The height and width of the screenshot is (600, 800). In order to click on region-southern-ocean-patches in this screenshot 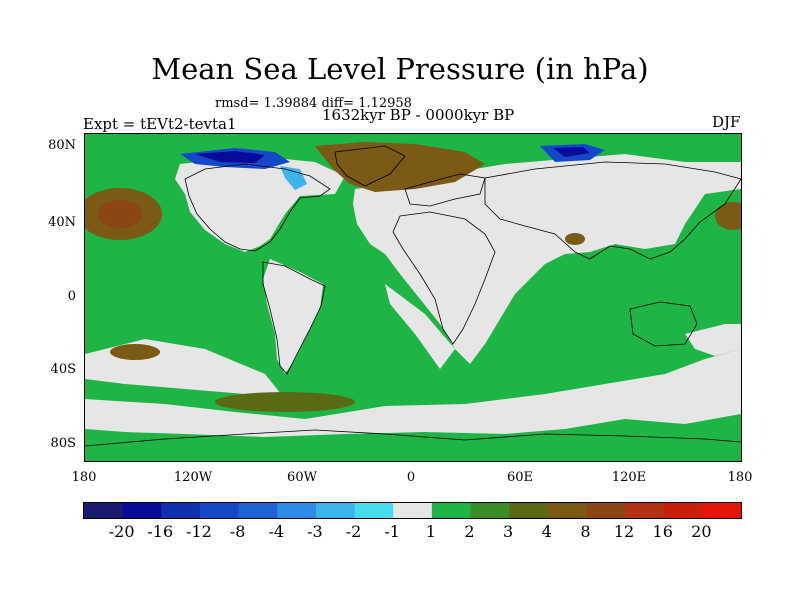, I will do `click(413, 393)`.